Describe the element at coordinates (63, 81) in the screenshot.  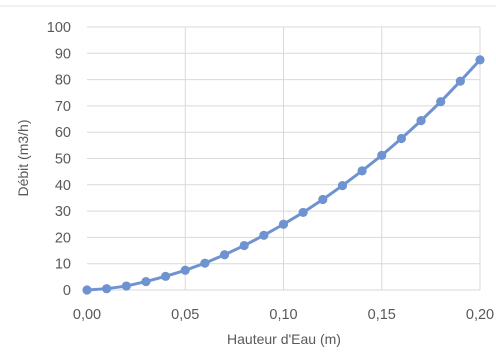
I see `y-tick-label: 80` at that location.